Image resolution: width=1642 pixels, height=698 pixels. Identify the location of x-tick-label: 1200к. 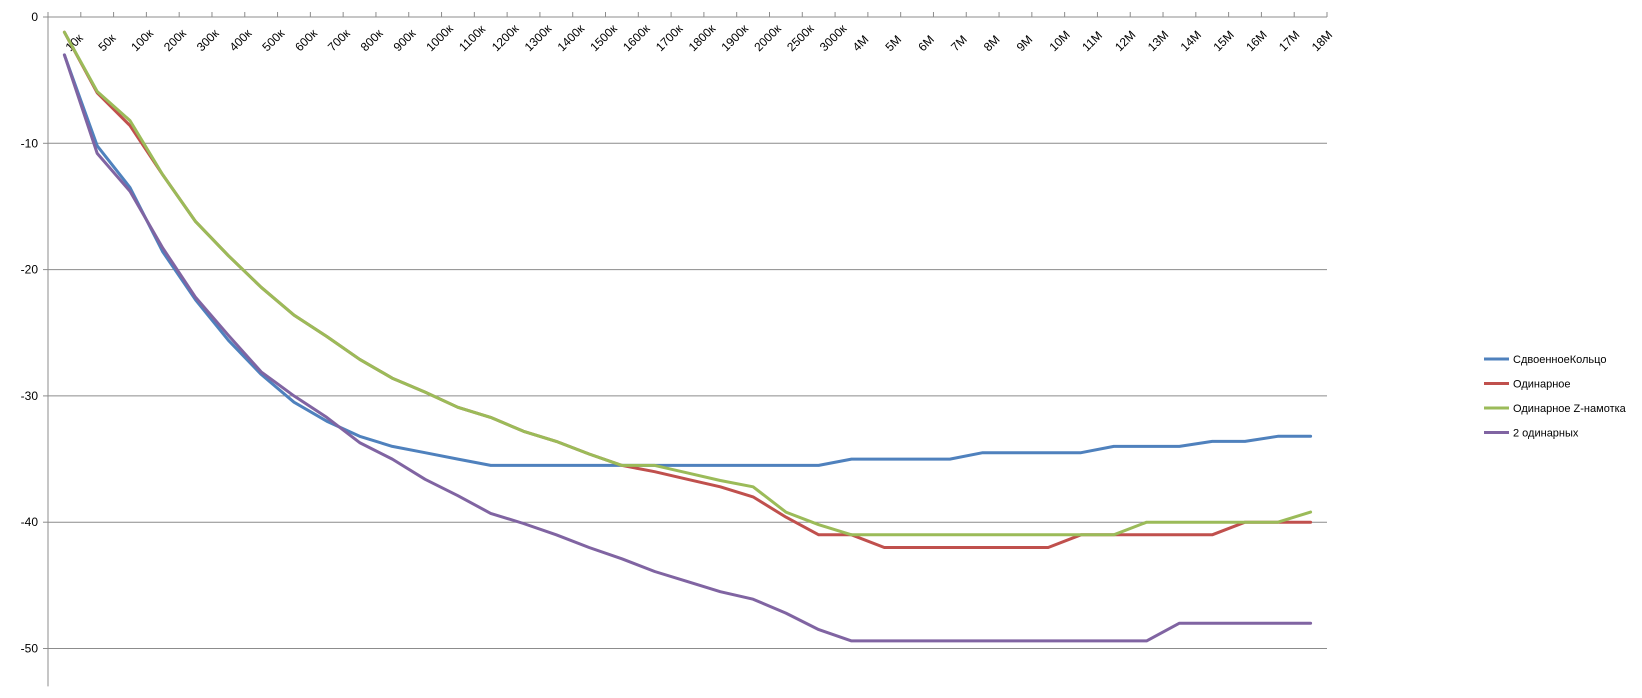
(505, 37).